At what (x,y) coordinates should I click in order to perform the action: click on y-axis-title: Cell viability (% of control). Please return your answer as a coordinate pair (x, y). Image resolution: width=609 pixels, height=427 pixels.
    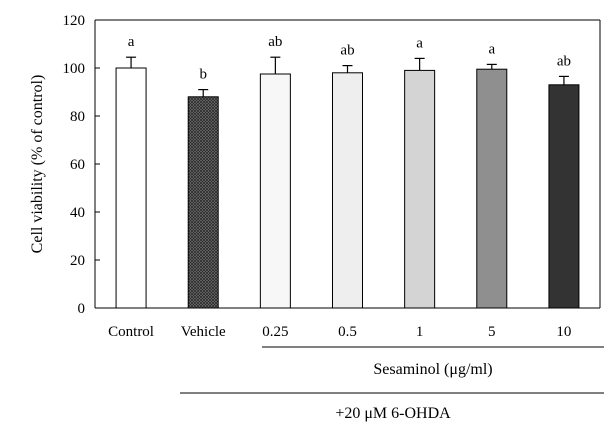
    Looking at the image, I should click on (37, 164).